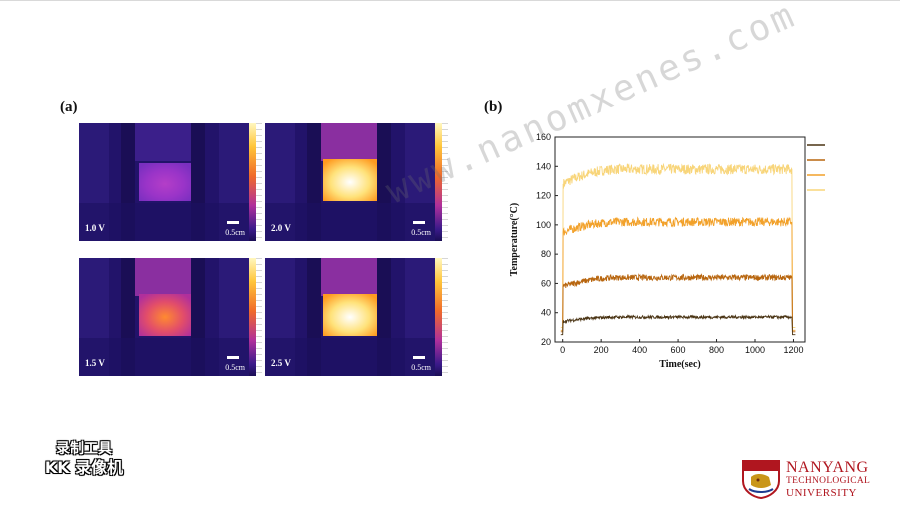 This screenshot has width=900, height=508. What do you see at coordinates (821, 492) in the screenshot?
I see `university-name-line3: UNIVERSITY` at bounding box center [821, 492].